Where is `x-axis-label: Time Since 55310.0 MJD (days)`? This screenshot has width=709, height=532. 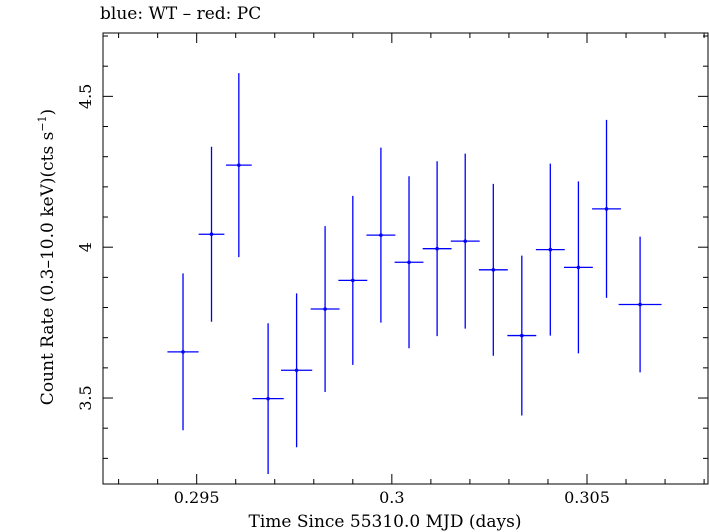 x-axis-label: Time Since 55310.0 MJD (days) is located at coordinates (385, 522).